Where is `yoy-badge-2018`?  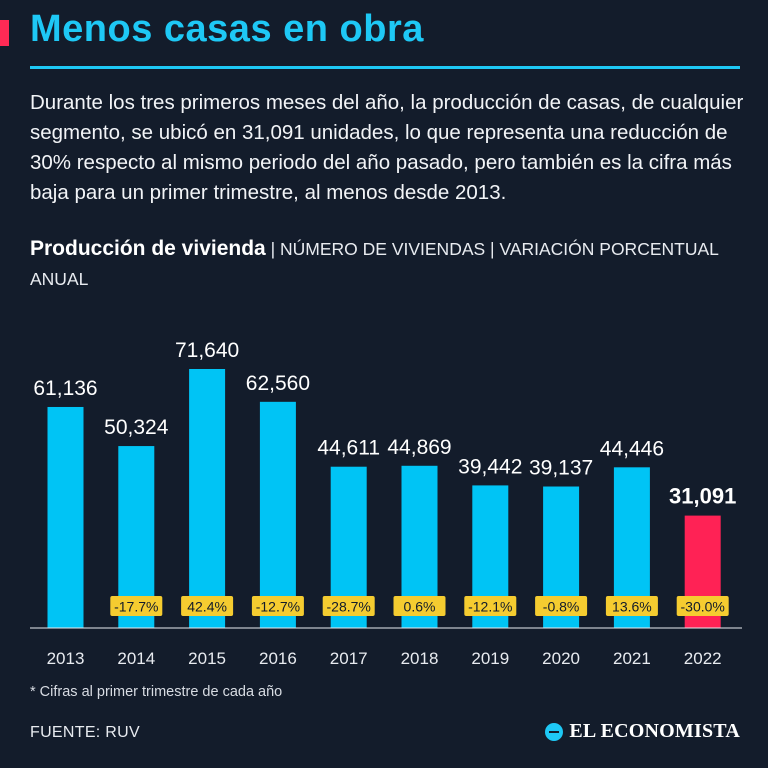 yoy-badge-2018 is located at coordinates (419, 606).